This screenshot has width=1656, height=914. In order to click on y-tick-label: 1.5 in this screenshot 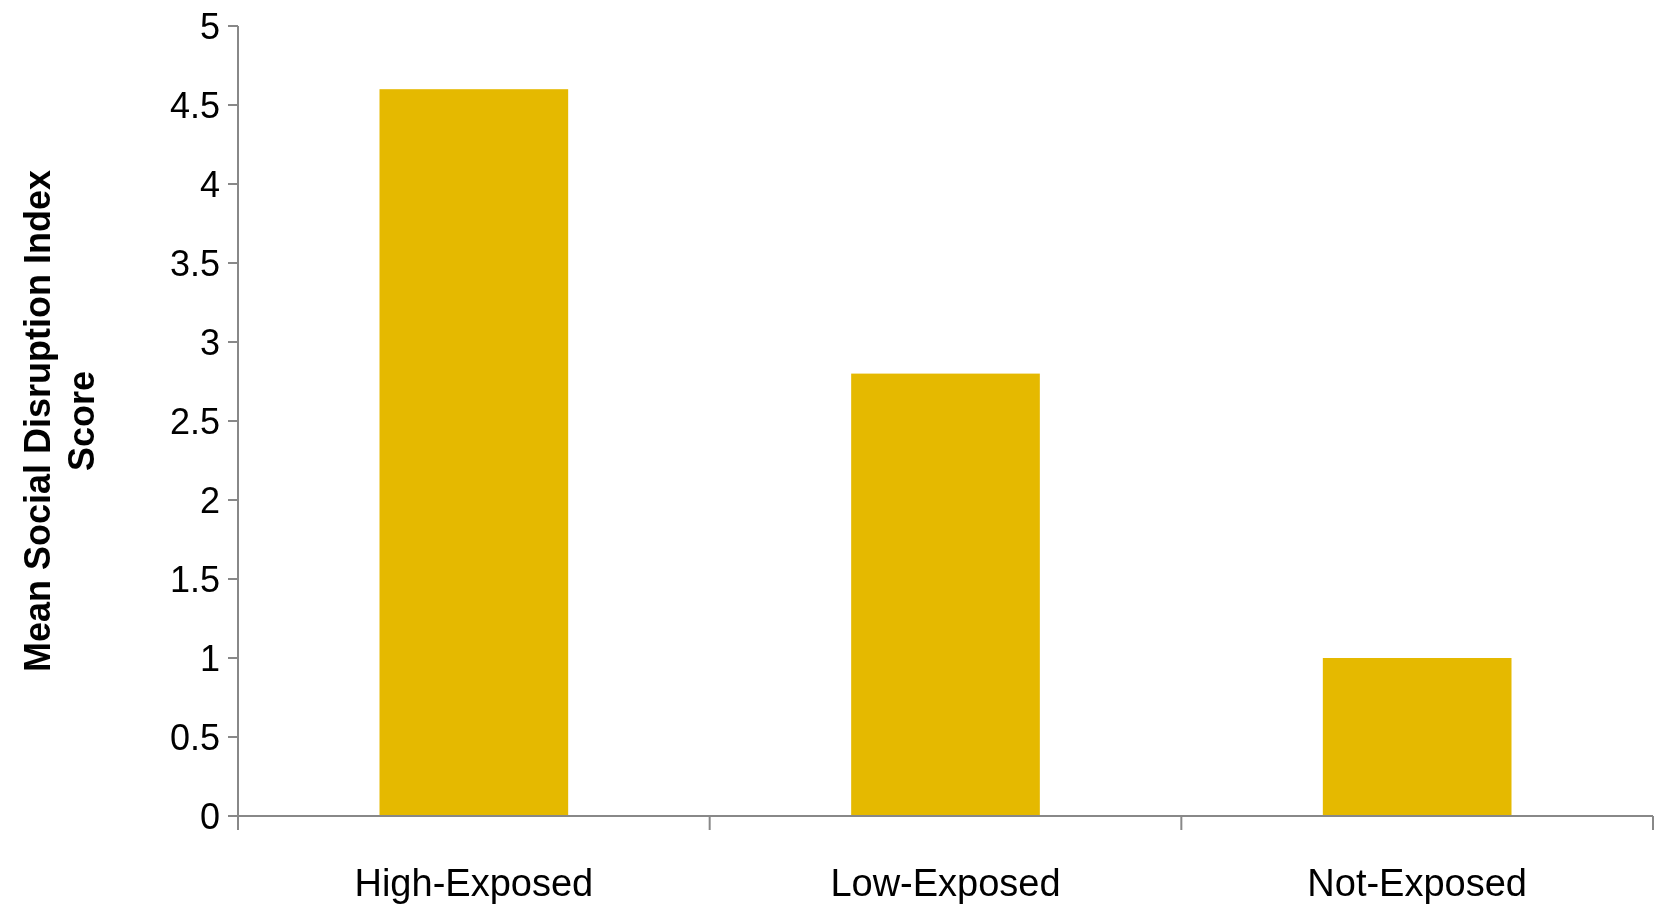, I will do `click(194, 579)`.